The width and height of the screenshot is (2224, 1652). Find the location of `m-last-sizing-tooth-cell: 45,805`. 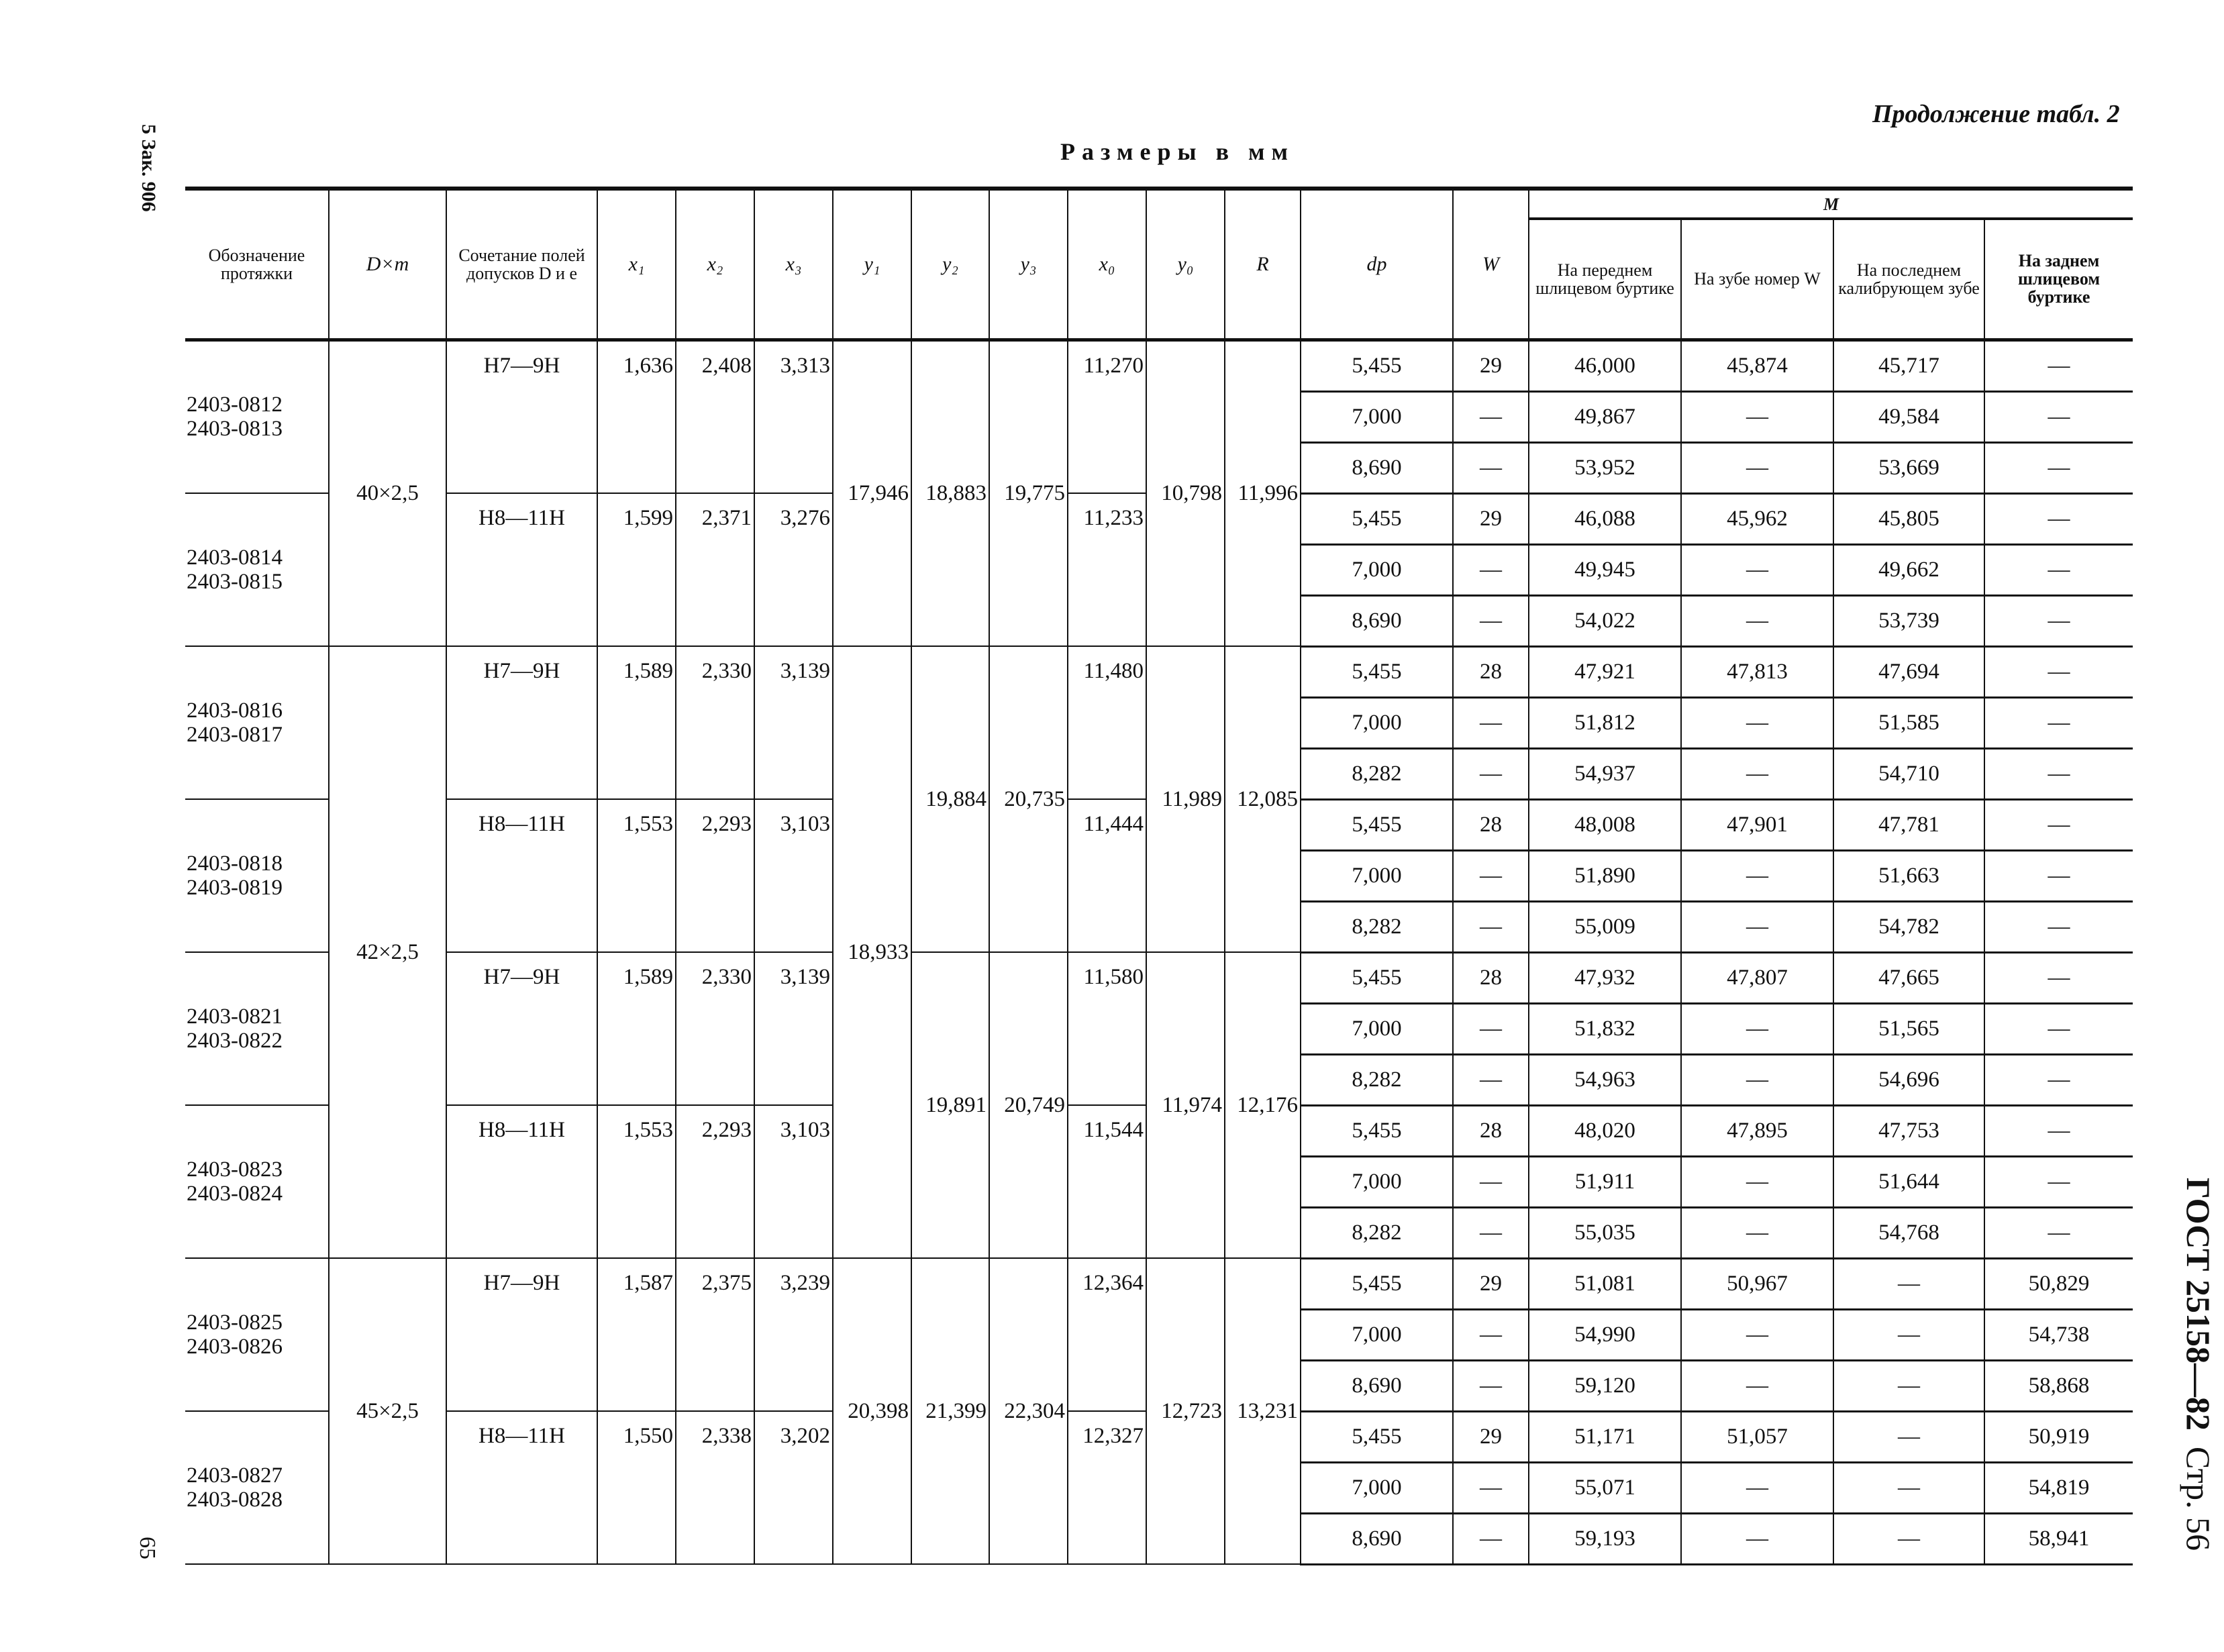

m-last-sizing-tooth-cell: 45,805 is located at coordinates (1908, 519).